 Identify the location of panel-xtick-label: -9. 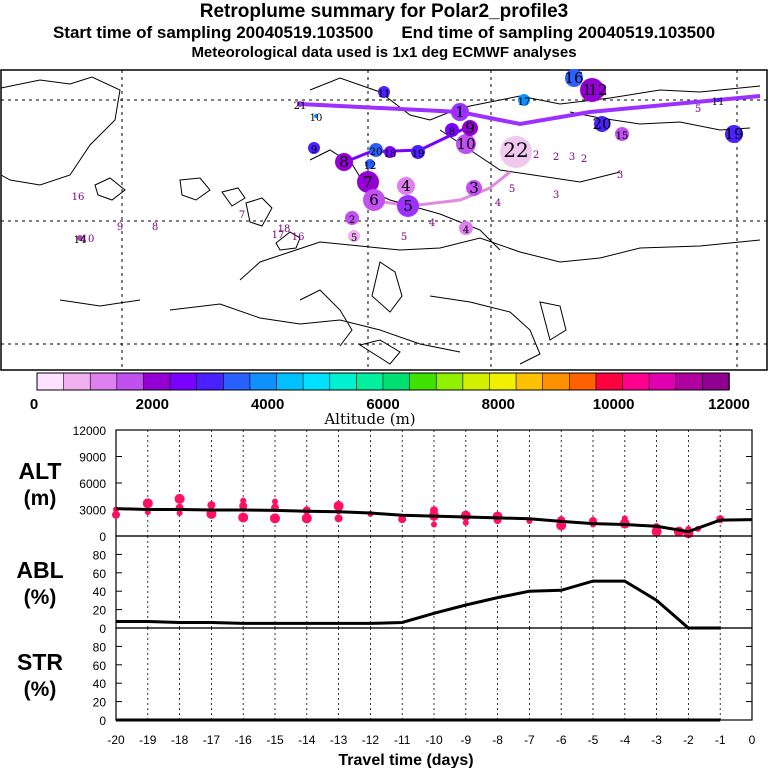
(465, 740).